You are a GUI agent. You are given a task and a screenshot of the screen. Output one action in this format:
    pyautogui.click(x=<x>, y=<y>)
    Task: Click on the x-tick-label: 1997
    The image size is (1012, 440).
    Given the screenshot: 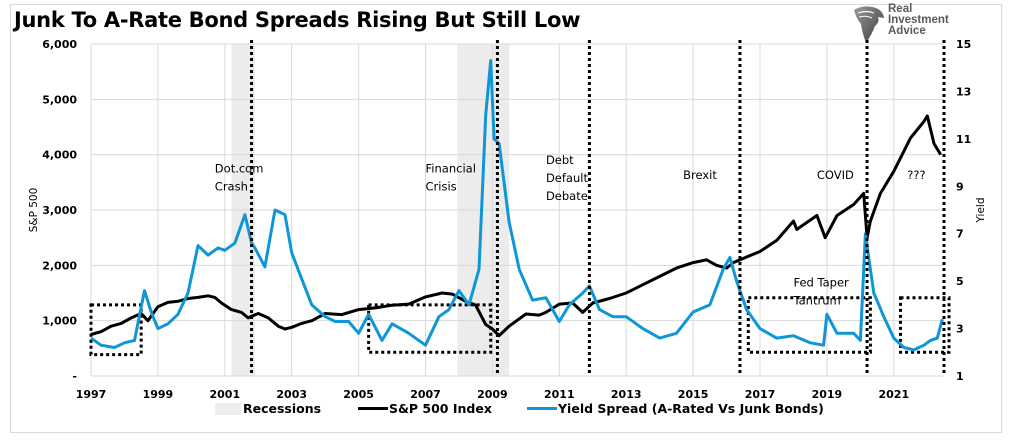 What is the action you would take?
    pyautogui.click(x=91, y=394)
    